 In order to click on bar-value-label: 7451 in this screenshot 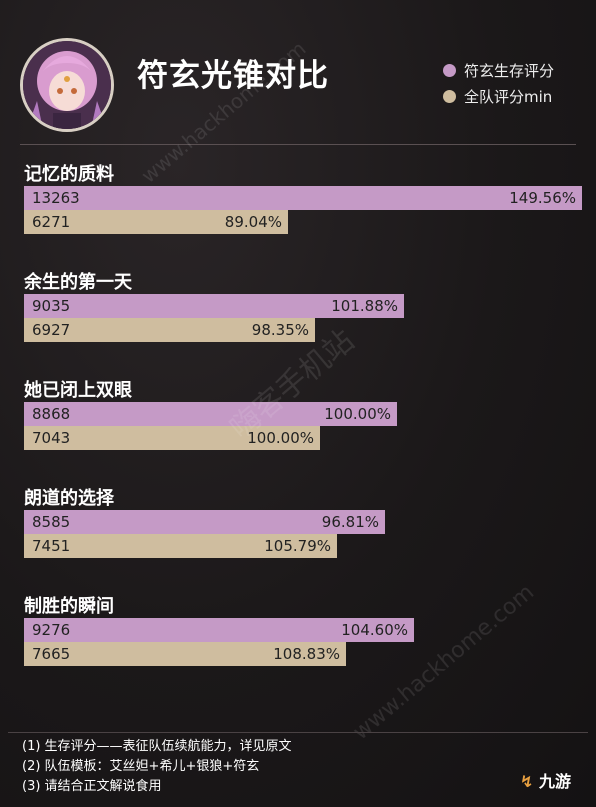, I will do `click(51, 546)`.